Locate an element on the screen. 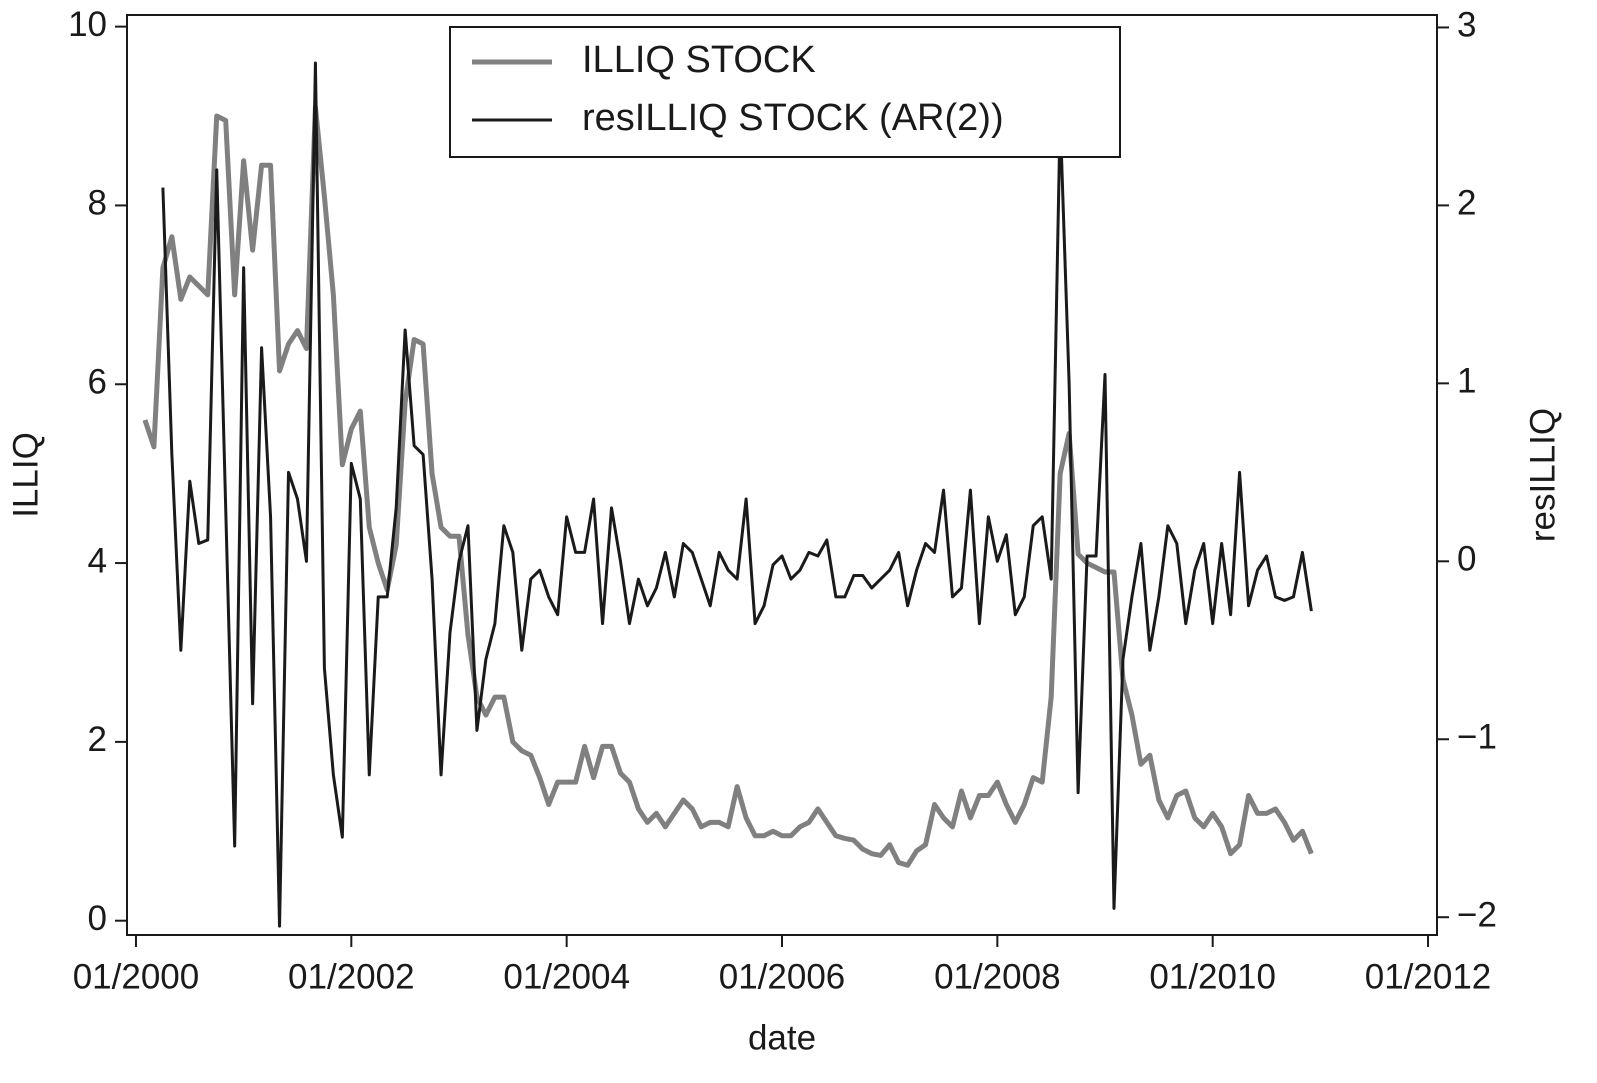 This screenshot has height=1083, width=1597. y-tick-label: 6 is located at coordinates (97, 382).